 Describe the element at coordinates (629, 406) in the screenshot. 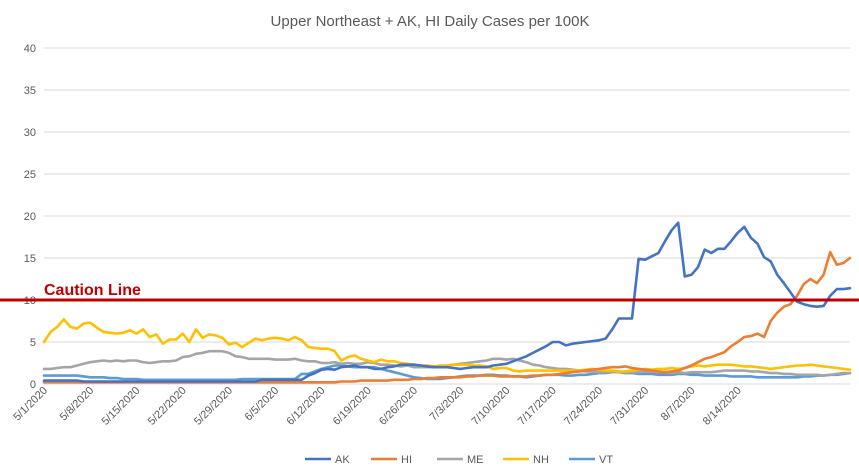

I see `x-tick-label: 7/31/2020` at that location.